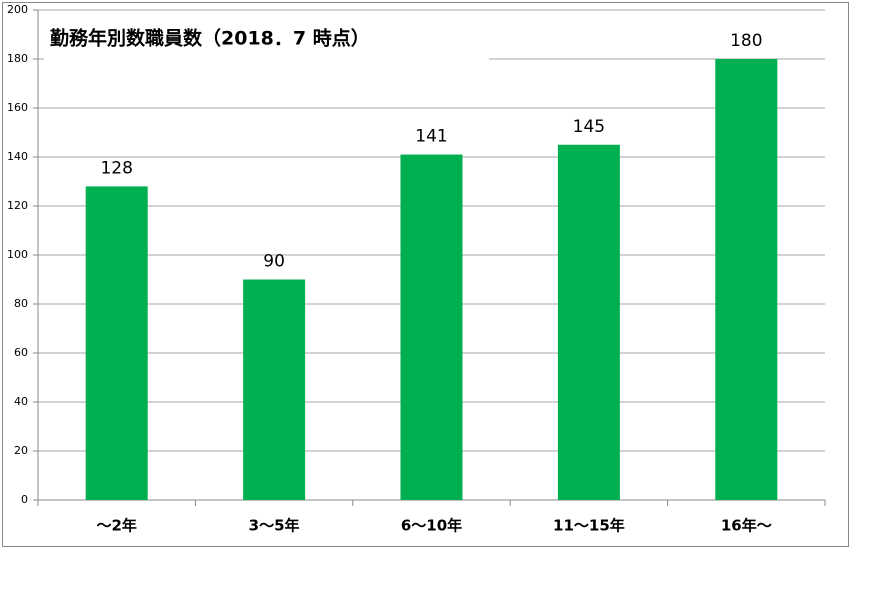  What do you see at coordinates (210, 38) in the screenshot?
I see `chart-title: 勤務年別数職員数（2018．7 時点）` at bounding box center [210, 38].